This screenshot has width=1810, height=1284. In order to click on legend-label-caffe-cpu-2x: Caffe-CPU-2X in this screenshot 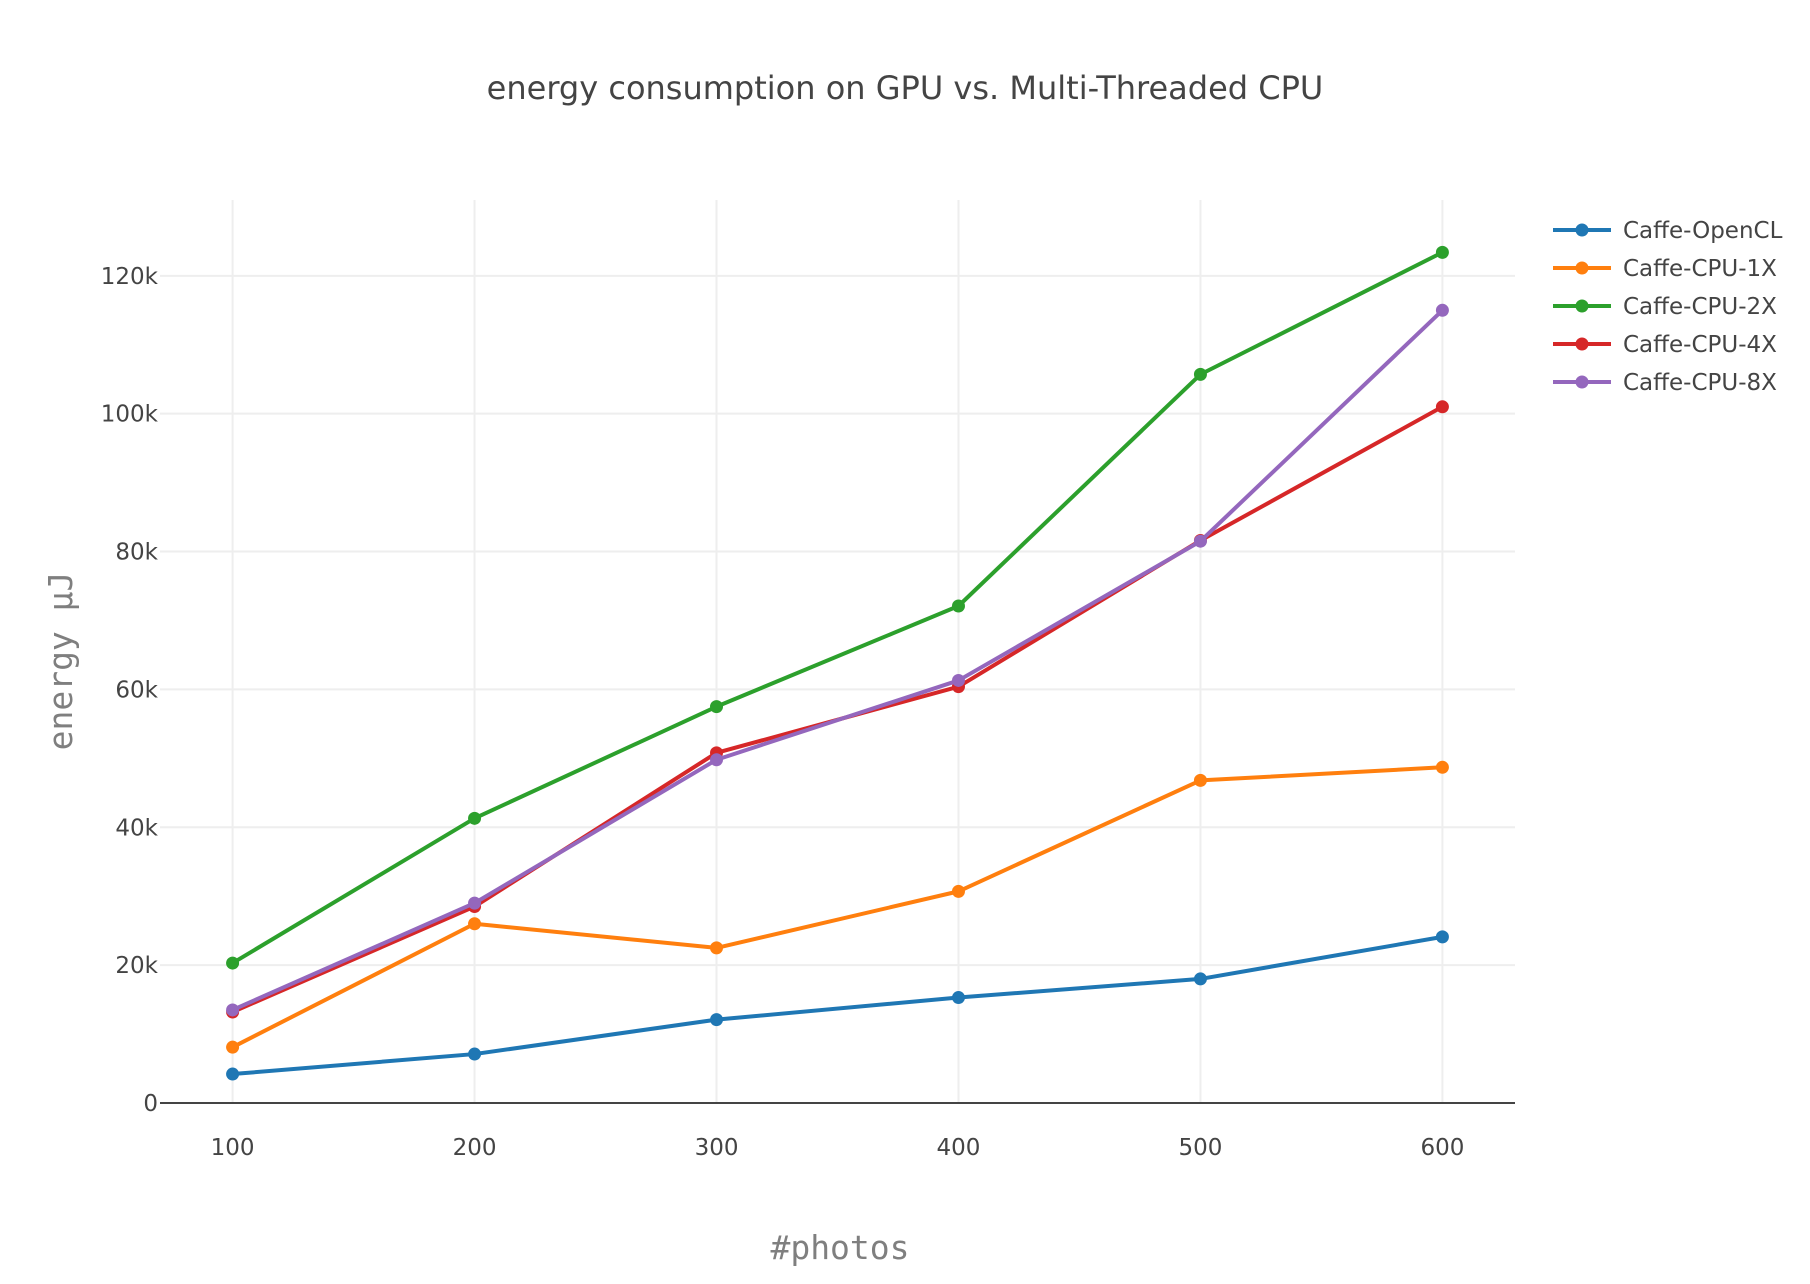, I will do `click(1700, 307)`.